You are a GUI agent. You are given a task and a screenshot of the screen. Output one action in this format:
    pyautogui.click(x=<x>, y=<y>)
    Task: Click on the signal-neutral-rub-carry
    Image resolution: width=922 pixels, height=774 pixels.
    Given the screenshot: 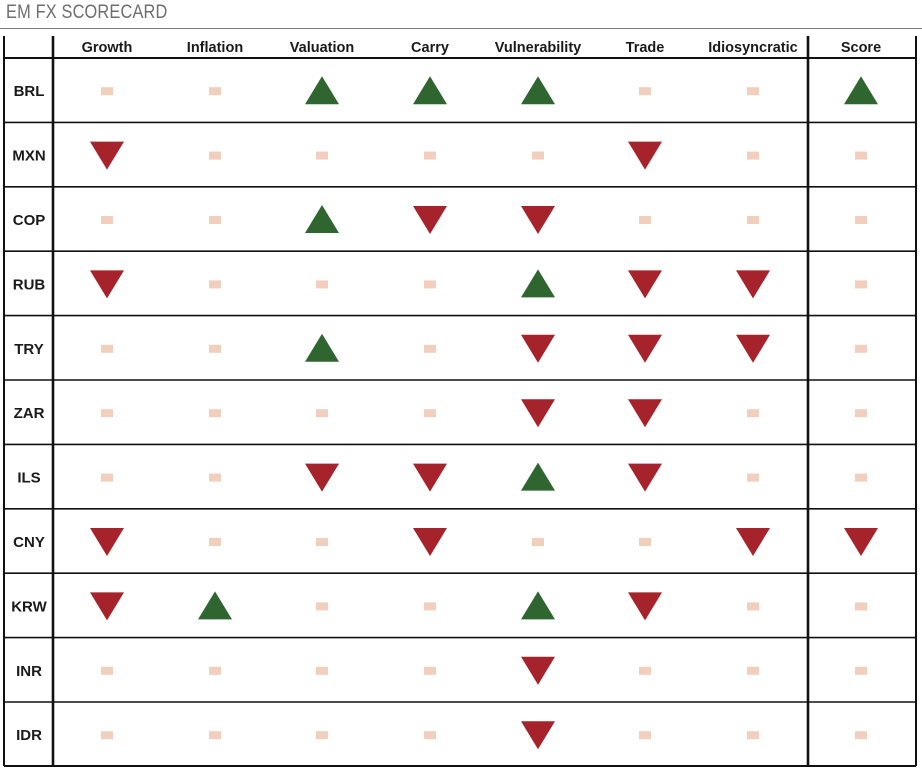 What is the action you would take?
    pyautogui.click(x=430, y=284)
    